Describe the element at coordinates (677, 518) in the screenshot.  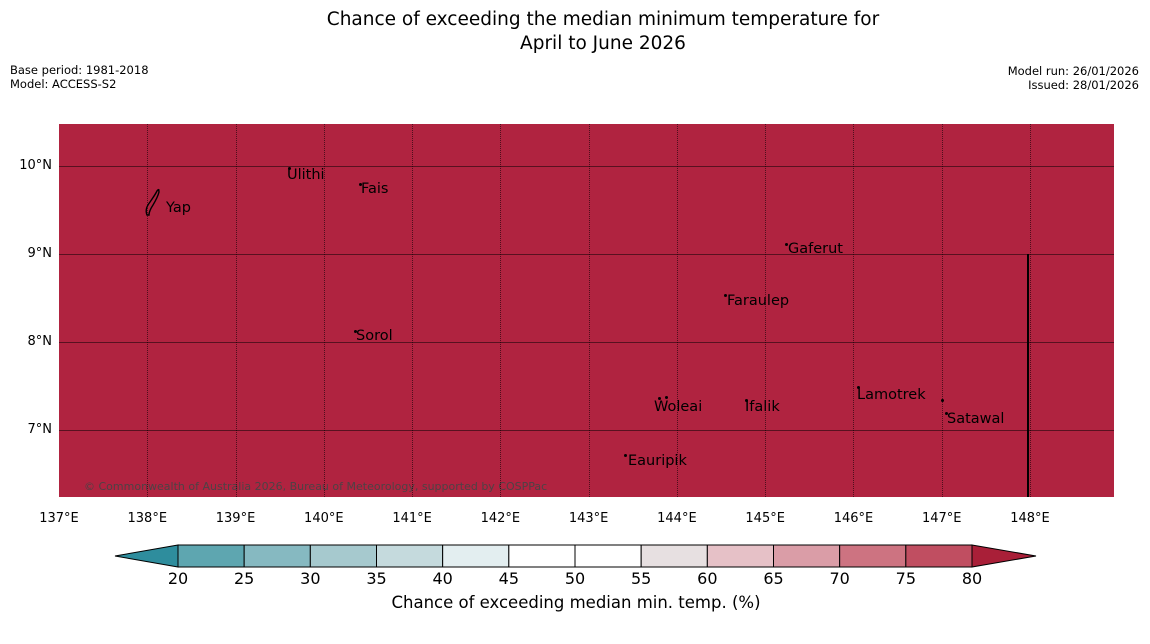
I see `x-tick-label: 144°E` at that location.